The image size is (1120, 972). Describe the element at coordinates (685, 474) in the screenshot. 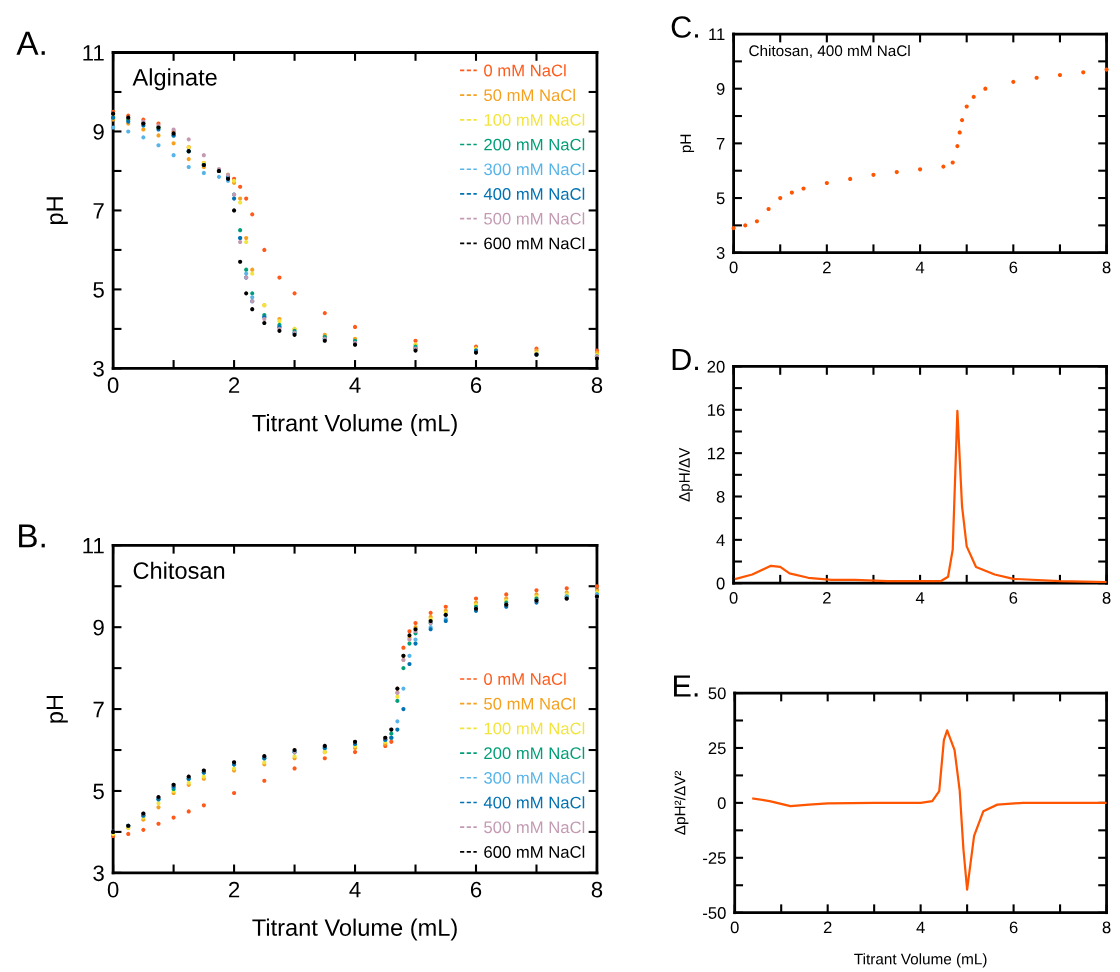

I see `y-axis-title: ΔpH/ΔV` at that location.